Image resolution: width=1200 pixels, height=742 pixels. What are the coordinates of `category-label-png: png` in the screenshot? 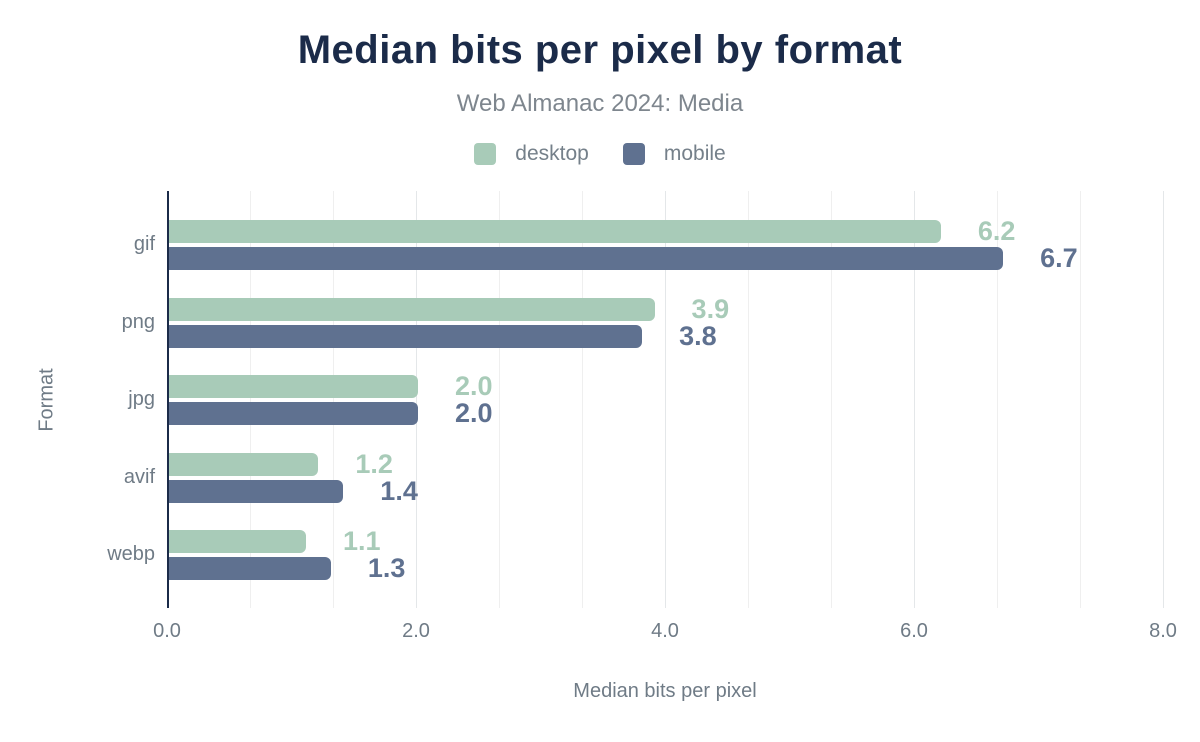 It's located at (138, 321).